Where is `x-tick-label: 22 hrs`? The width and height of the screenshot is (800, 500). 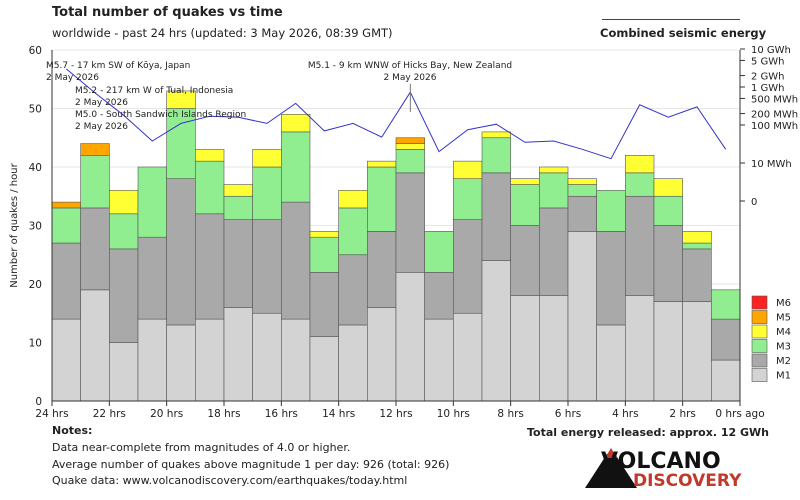
x-tick-label: 22 hrs is located at coordinates (109, 414).